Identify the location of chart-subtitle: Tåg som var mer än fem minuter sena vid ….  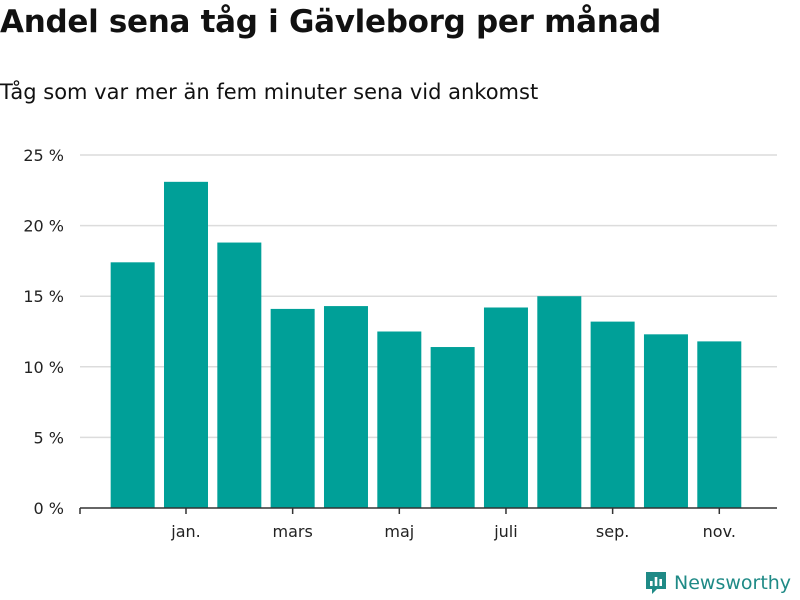
(269, 92).